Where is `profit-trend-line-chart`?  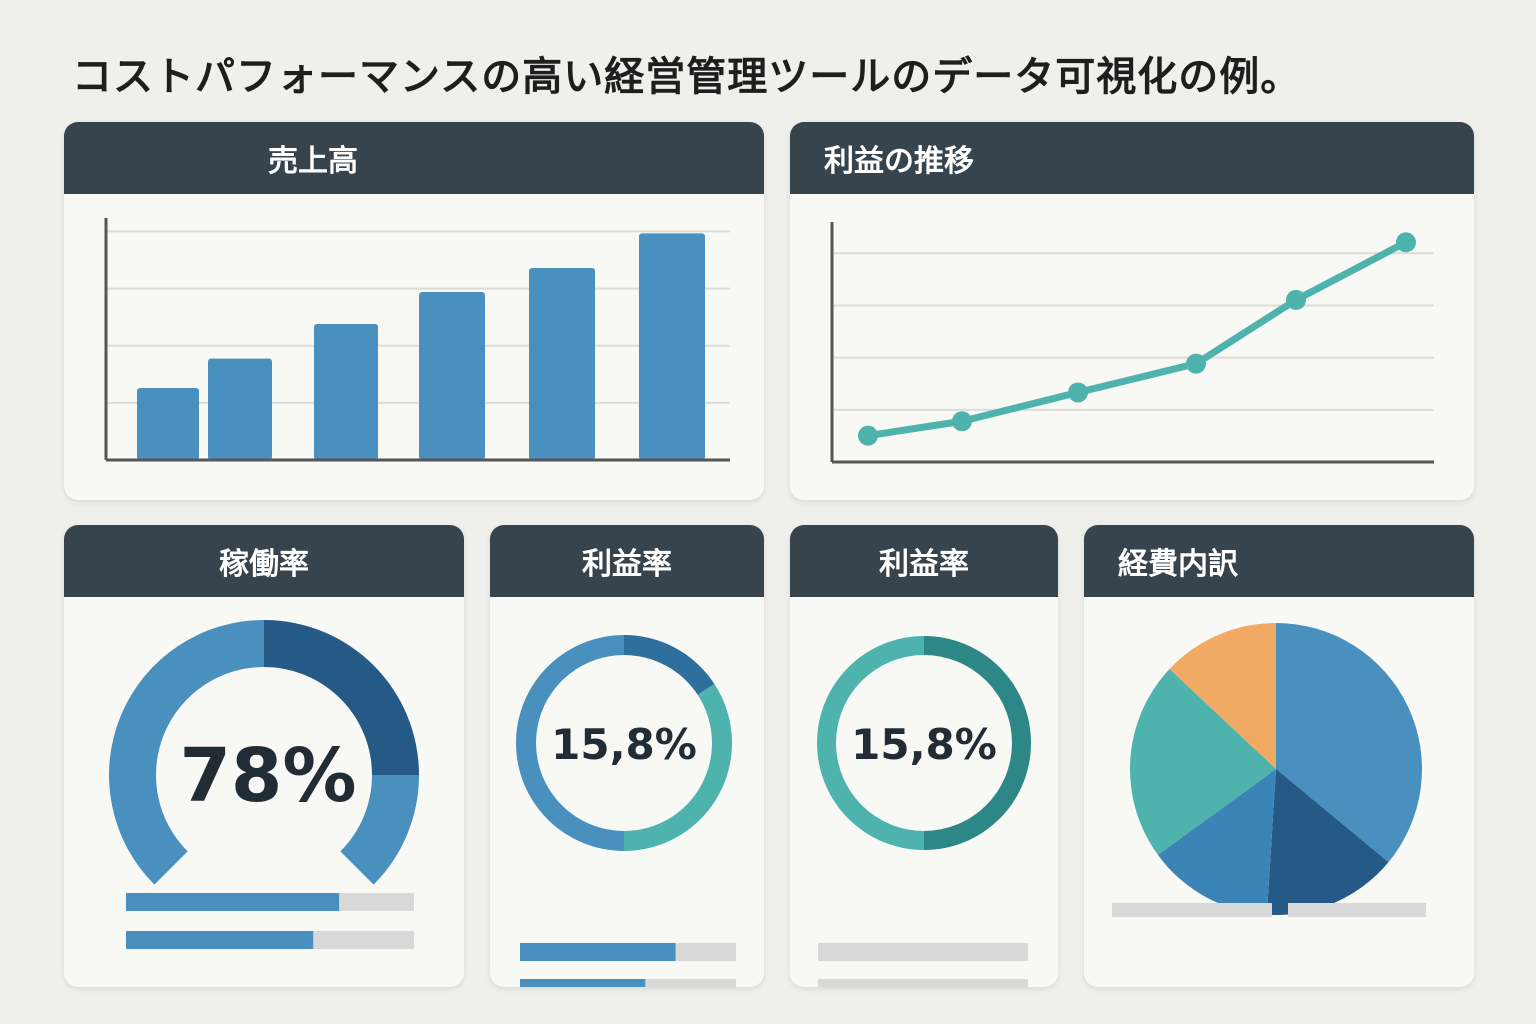 profit-trend-line-chart is located at coordinates (1132, 343).